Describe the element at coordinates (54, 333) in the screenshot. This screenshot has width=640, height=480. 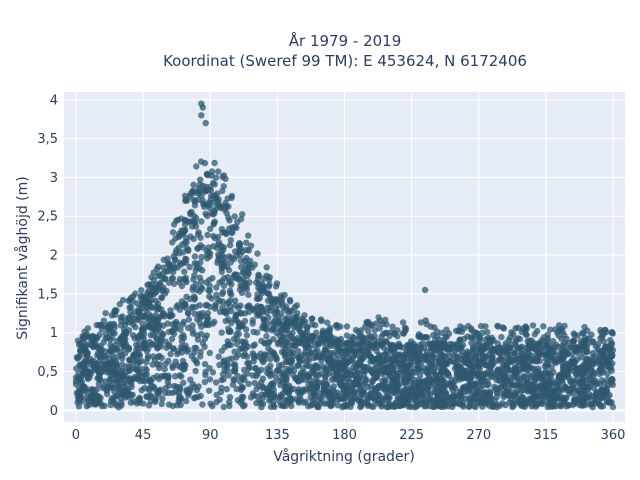
I see `y-tick-label-2: 1` at that location.